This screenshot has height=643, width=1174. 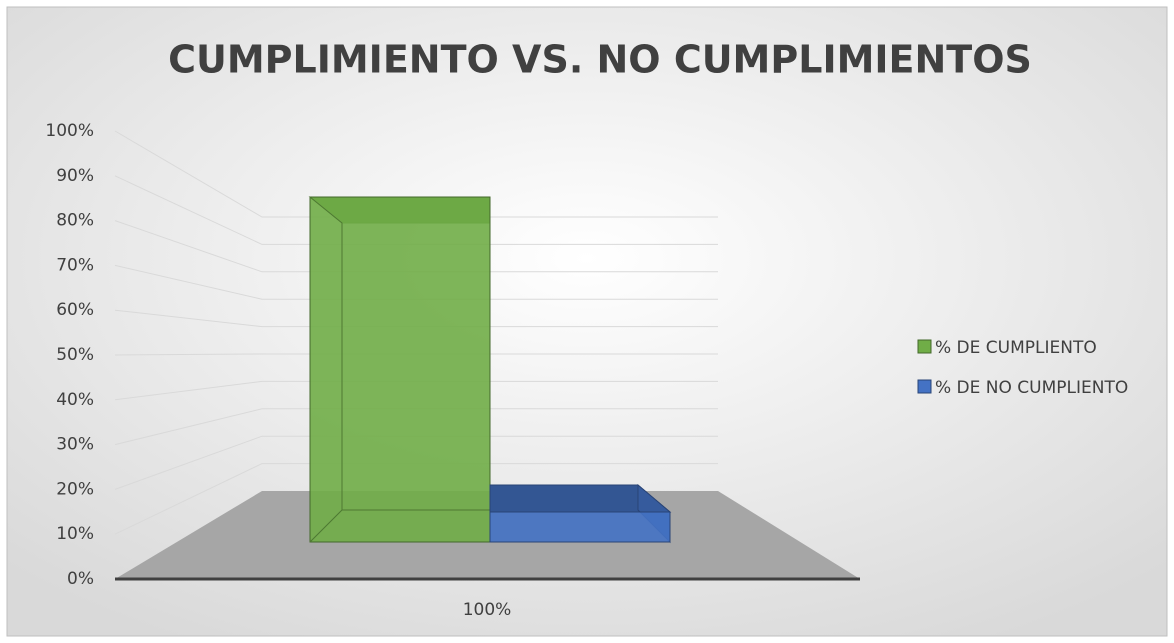 What do you see at coordinates (1031, 388) in the screenshot?
I see `legend-label: % DE NO CUMPLIENTO` at bounding box center [1031, 388].